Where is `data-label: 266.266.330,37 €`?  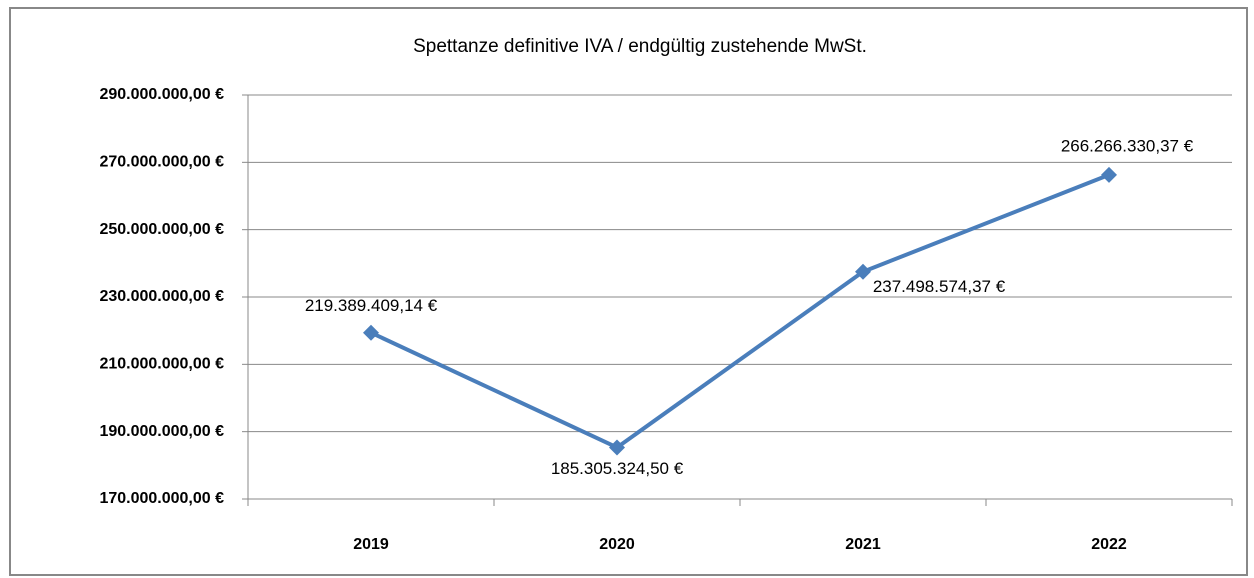
data-label: 266.266.330,37 € is located at coordinates (1127, 145).